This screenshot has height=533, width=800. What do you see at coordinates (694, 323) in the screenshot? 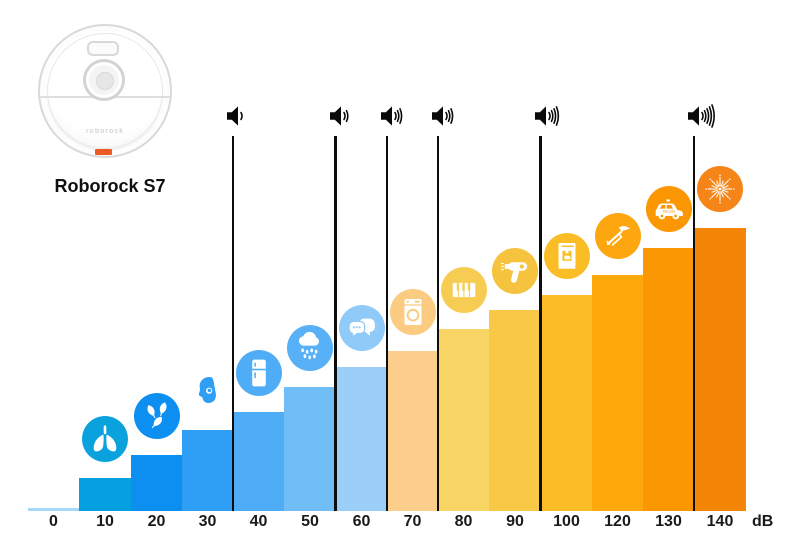
I see `marker-line-135db` at bounding box center [694, 323].